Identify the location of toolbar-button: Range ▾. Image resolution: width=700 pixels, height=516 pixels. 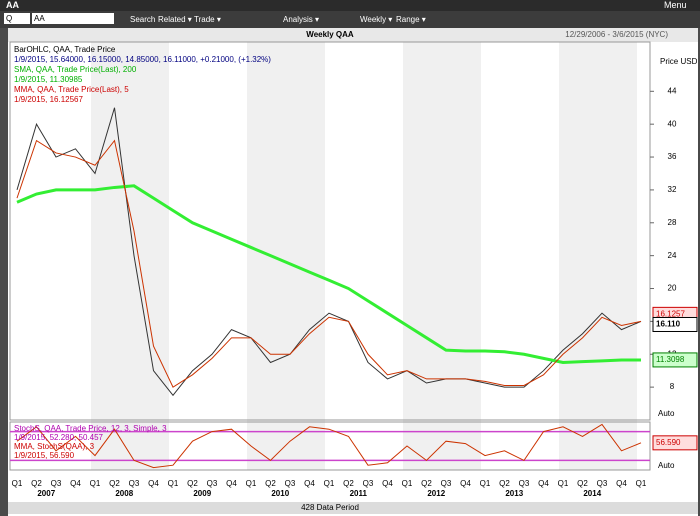
(411, 19).